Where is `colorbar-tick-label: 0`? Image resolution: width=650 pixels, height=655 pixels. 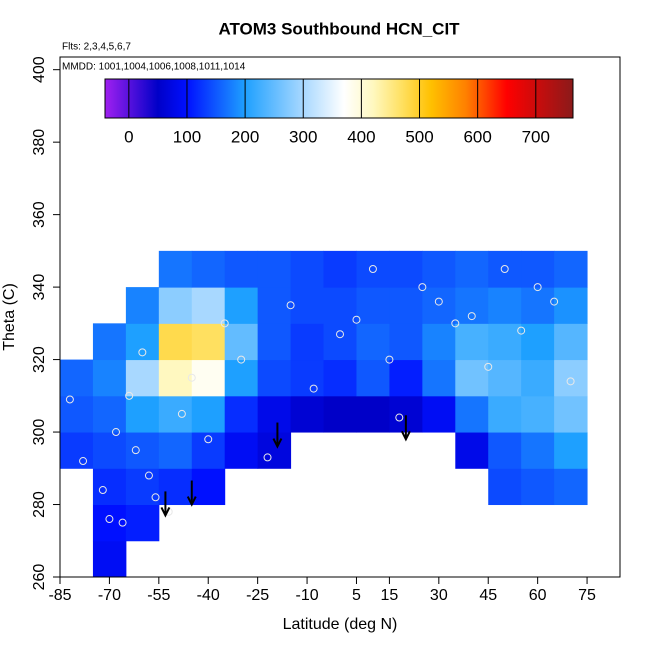 colorbar-tick-label: 0 is located at coordinates (128, 136).